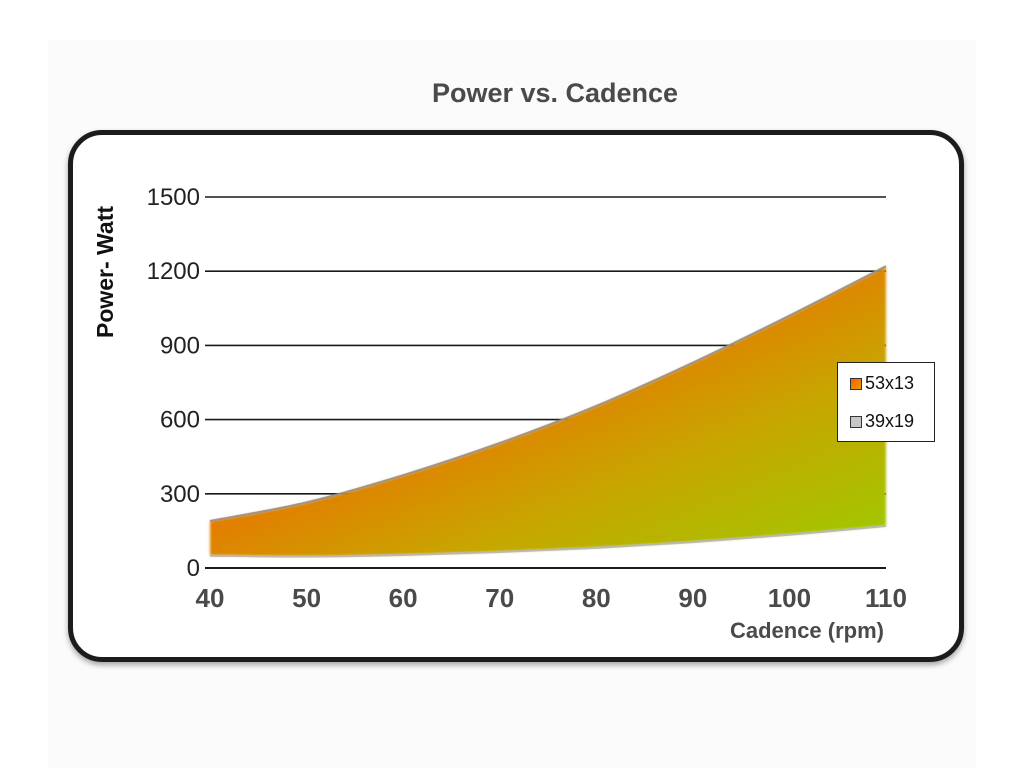 The width and height of the screenshot is (1024, 768). I want to click on x-tick-60: 60, so click(403, 598).